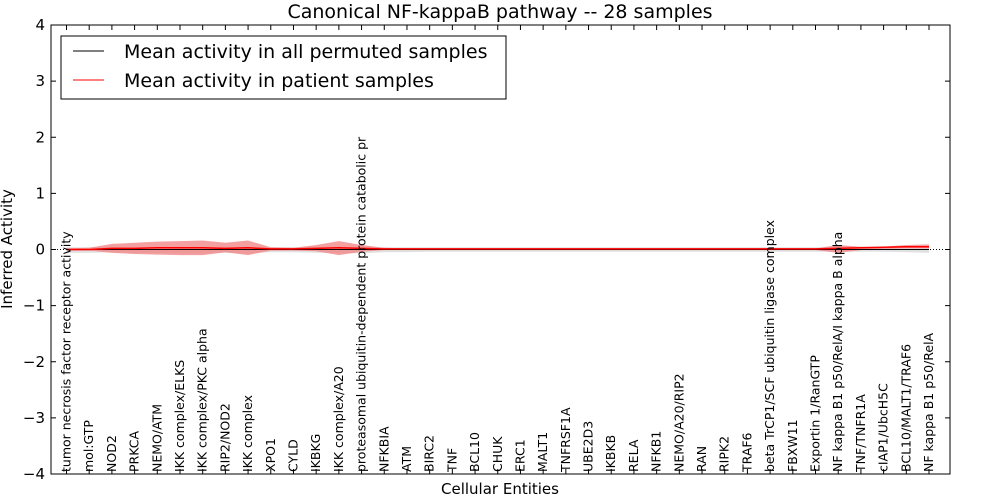 The width and height of the screenshot is (1000, 500). Describe the element at coordinates (224, 437) in the screenshot. I see `category-label: RIP2/NOD2` at that location.